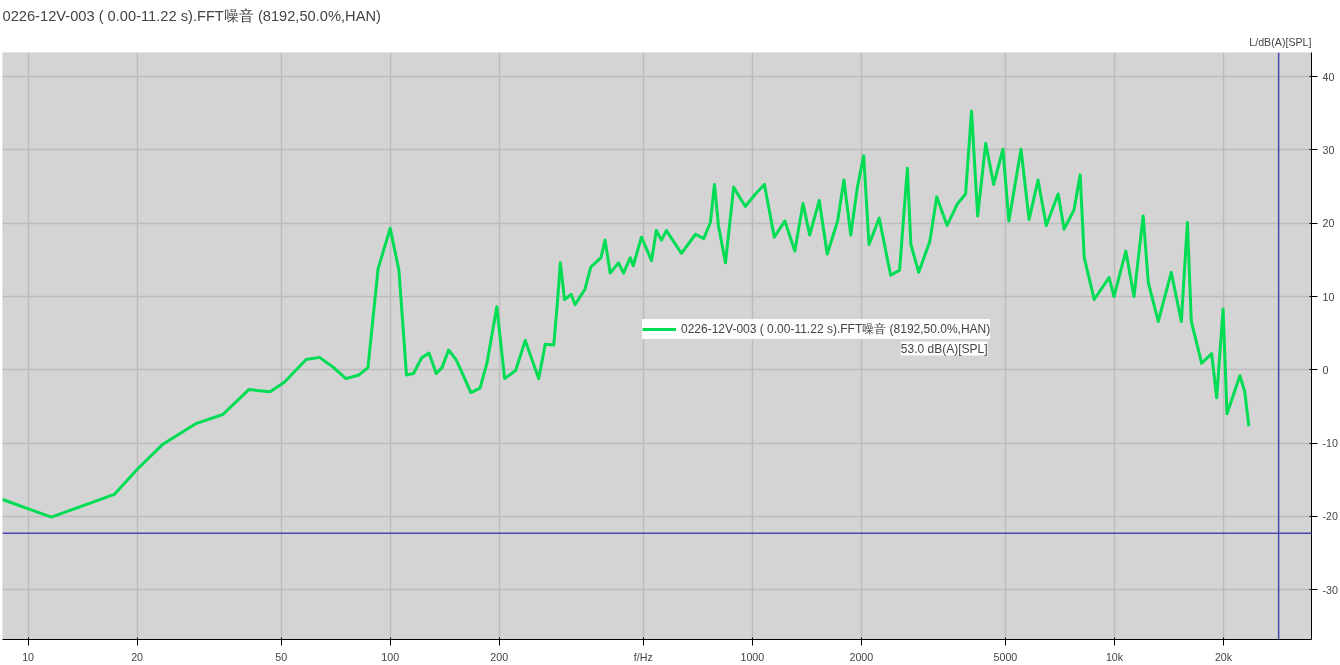  What do you see at coordinates (1223, 656) in the screenshot?
I see `x-tick-label: 20k` at bounding box center [1223, 656].